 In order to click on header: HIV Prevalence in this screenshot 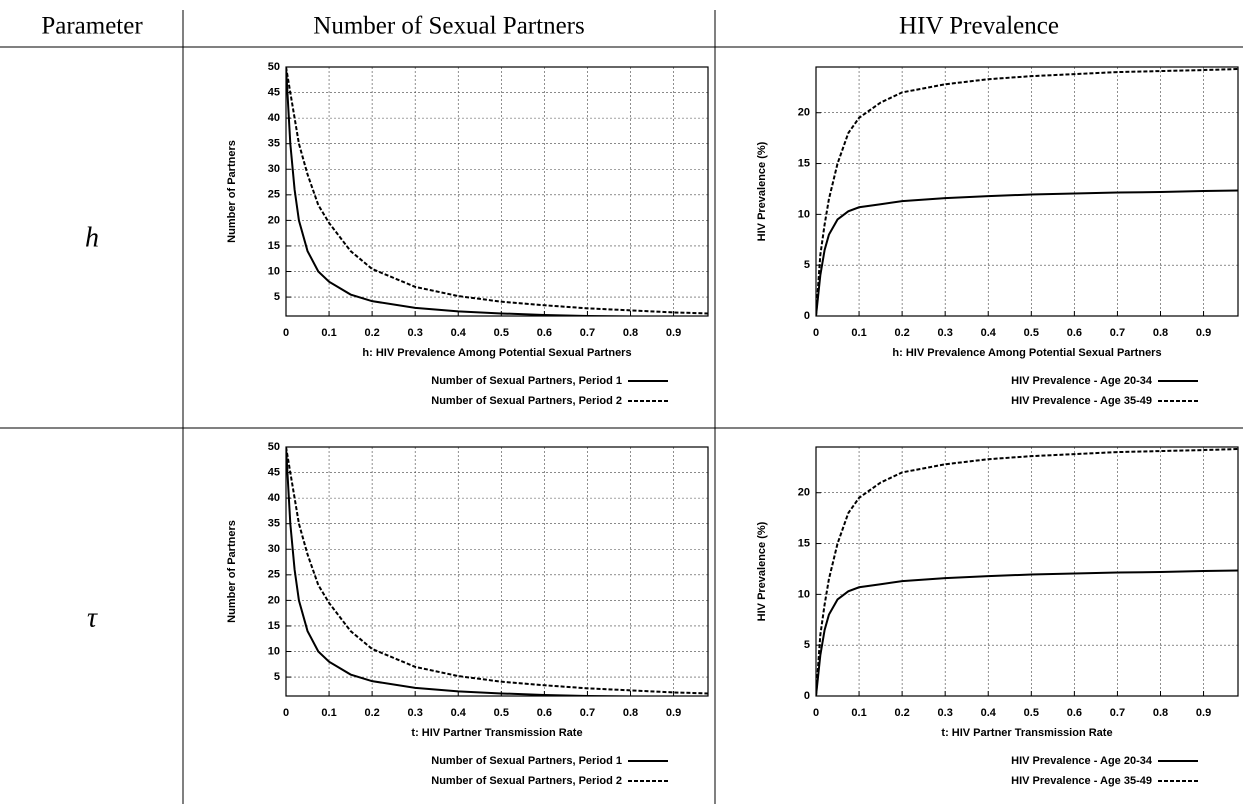, I will do `click(979, 26)`.